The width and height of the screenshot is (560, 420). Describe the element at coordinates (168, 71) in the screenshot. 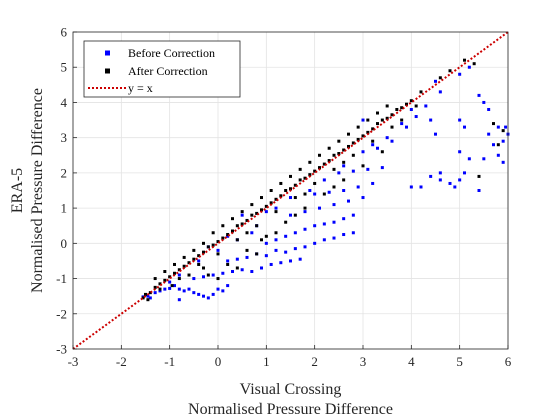

I see `legend-label-after-correction: After Correction` at that location.